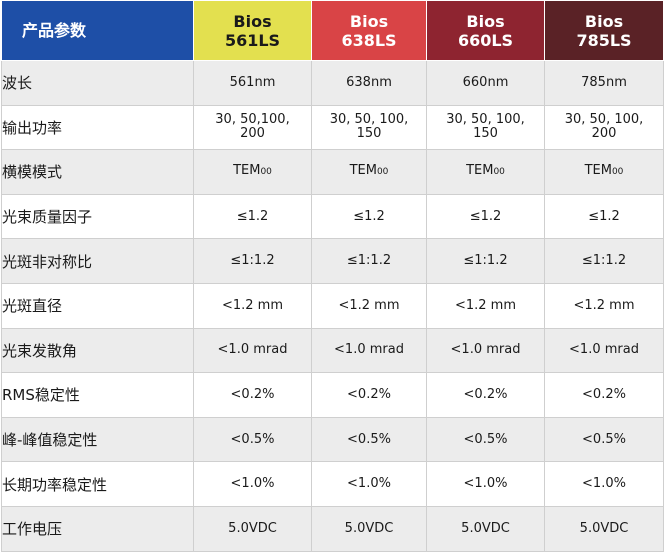 This screenshot has width=664, height=554. I want to click on row-label: 输出功率, so click(97, 127).